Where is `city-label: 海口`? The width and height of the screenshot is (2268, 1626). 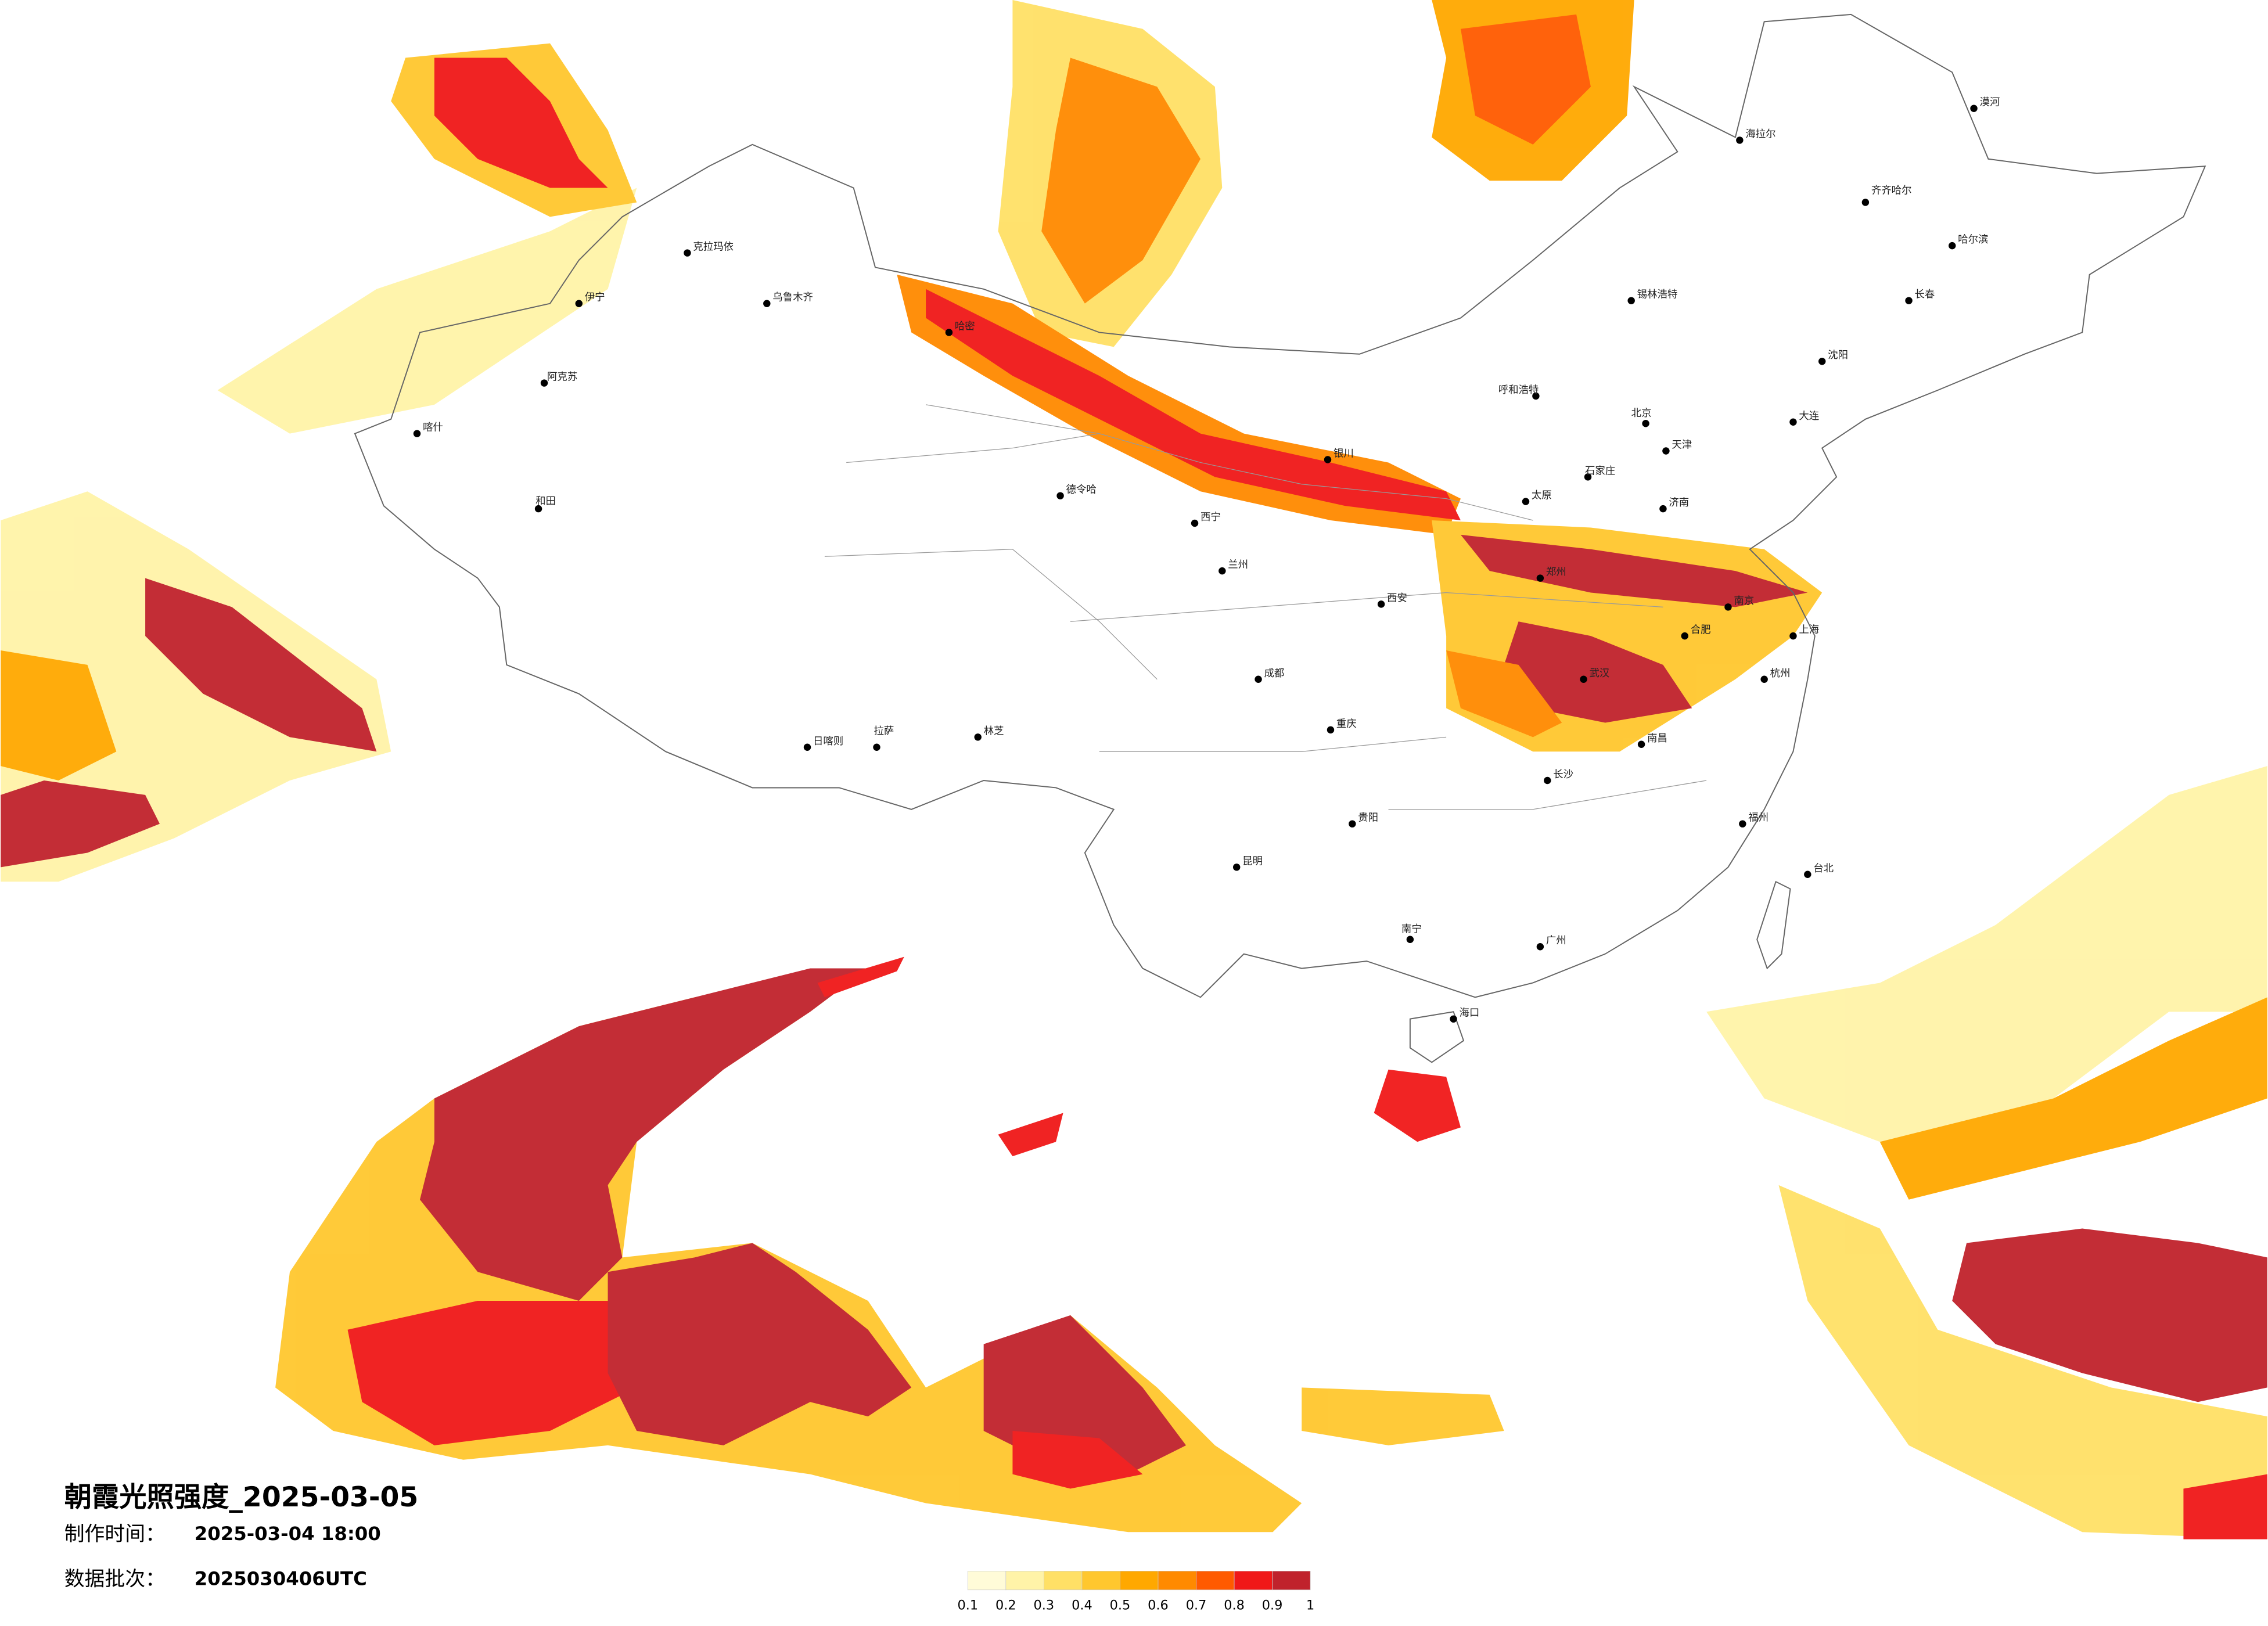
city-label: 海口 is located at coordinates (1470, 1014).